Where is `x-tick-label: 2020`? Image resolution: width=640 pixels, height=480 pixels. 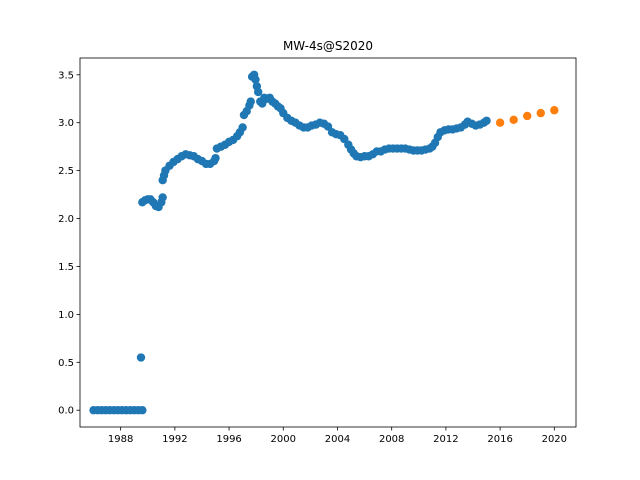
x-tick-label: 2020 is located at coordinates (554, 439).